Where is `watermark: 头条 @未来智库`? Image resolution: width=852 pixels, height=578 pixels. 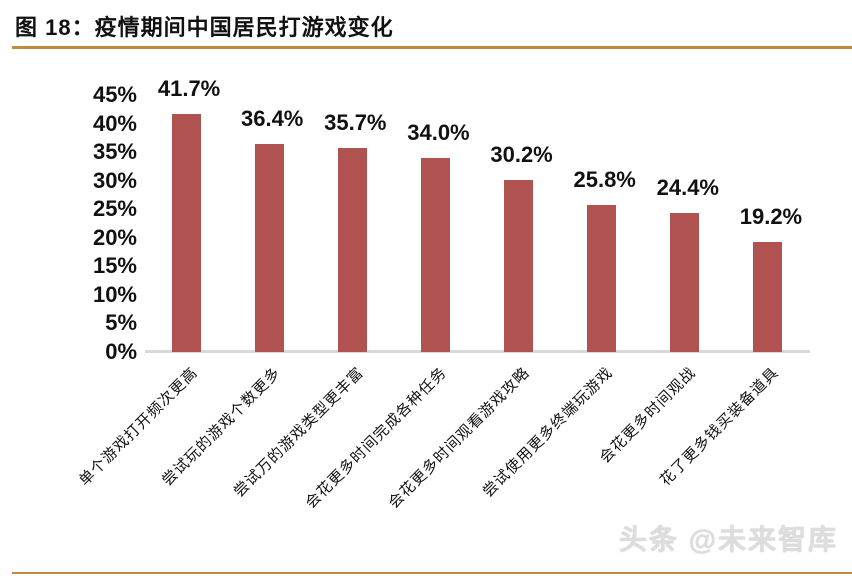 watermark: 头条 @未来智库 is located at coordinates (728, 539).